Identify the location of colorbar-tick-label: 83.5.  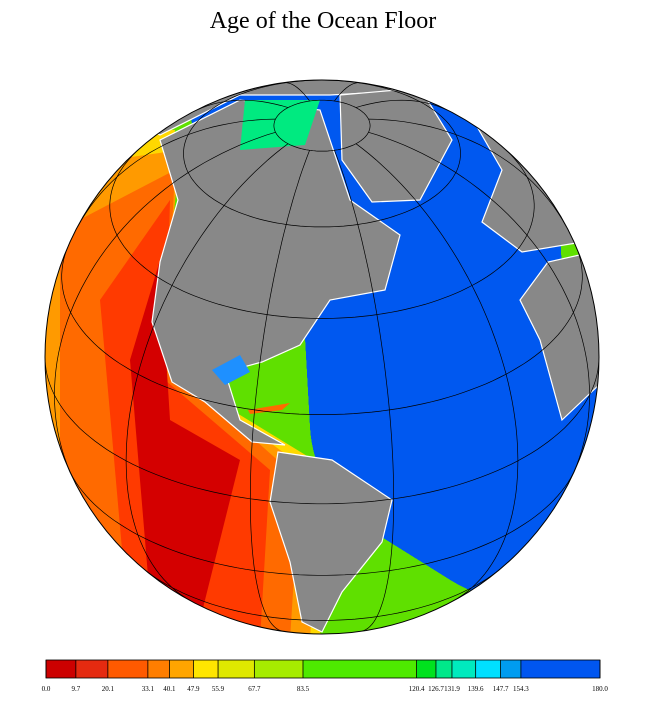
(303, 689).